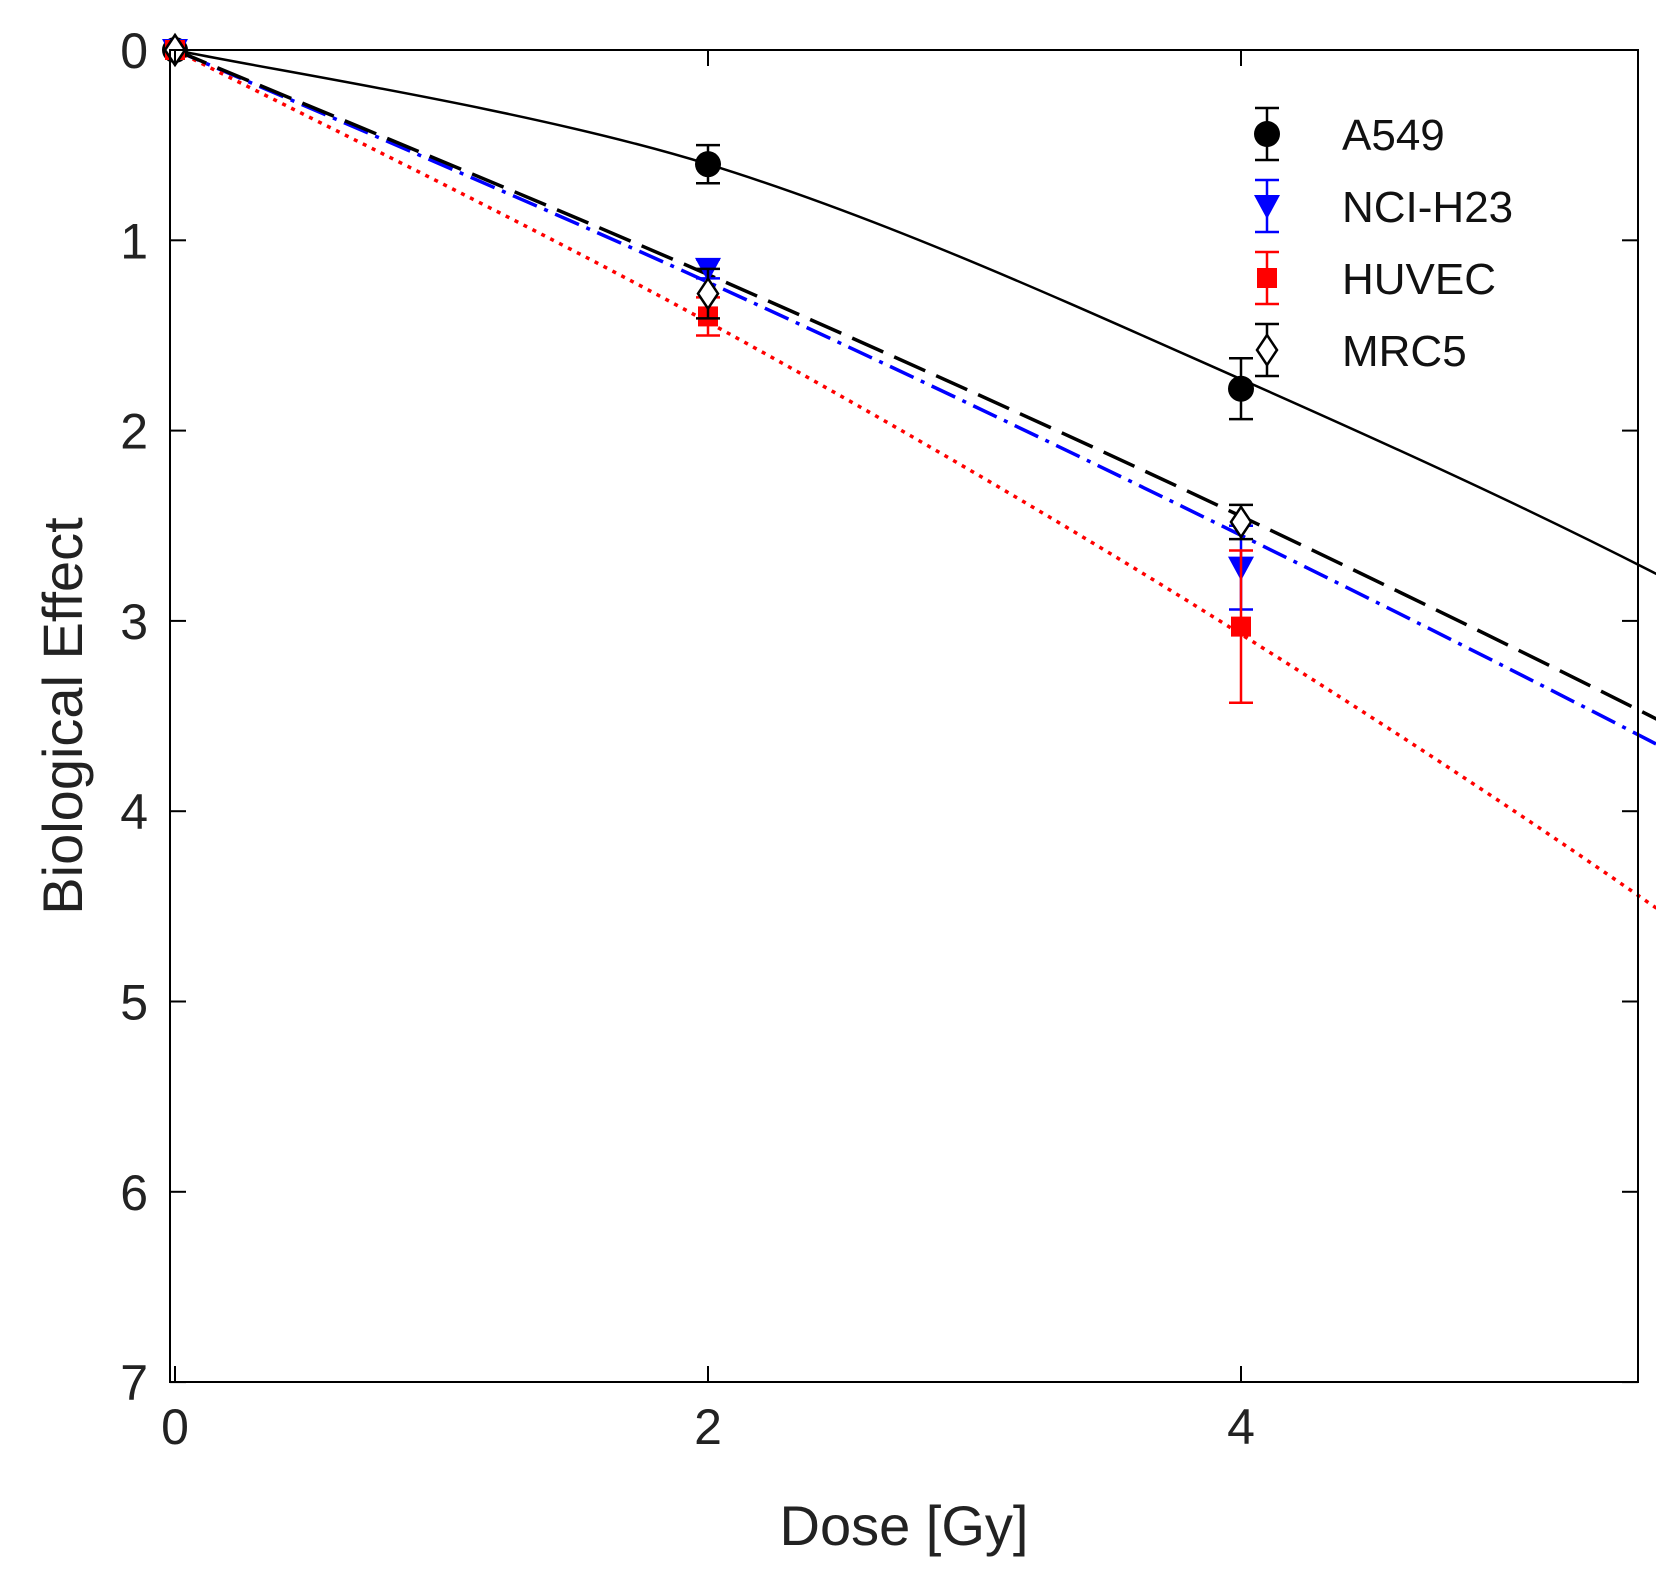  Describe the element at coordinates (134, 432) in the screenshot. I see `y-tick-label: 2` at that location.